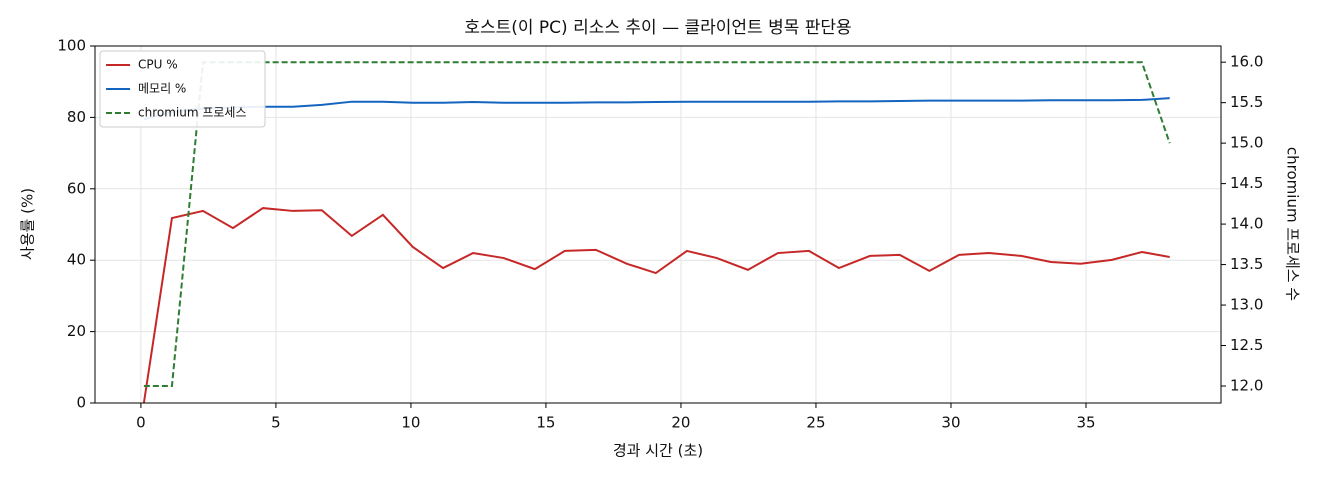  I want to click on y2-tick-label: 12.5, so click(1246, 345).